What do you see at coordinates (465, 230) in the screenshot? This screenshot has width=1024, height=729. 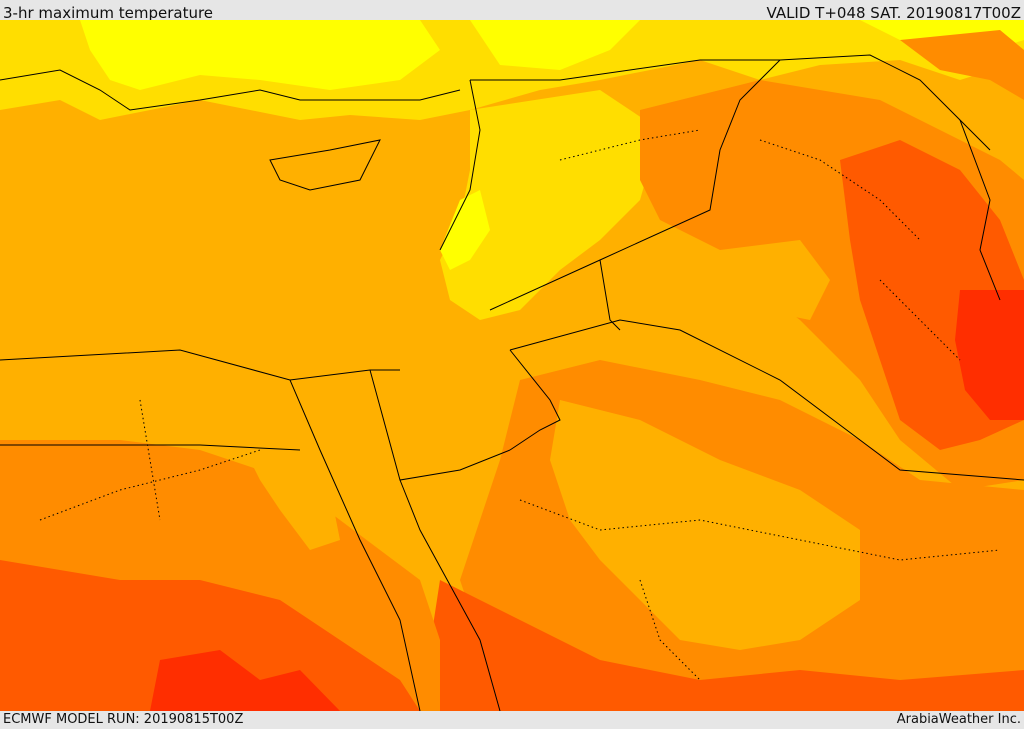 I see `zone-levant-coolest` at bounding box center [465, 230].